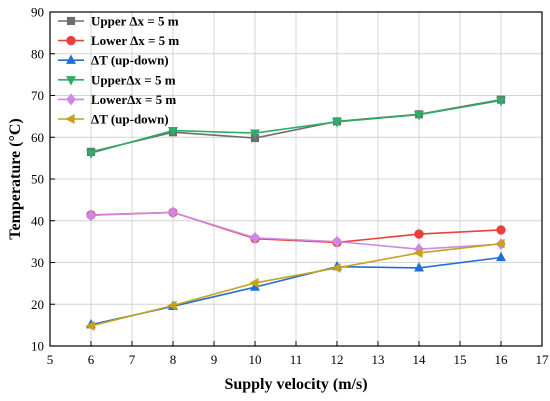 The width and height of the screenshot is (550, 401). I want to click on x-tick-label: 15, so click(460, 359).